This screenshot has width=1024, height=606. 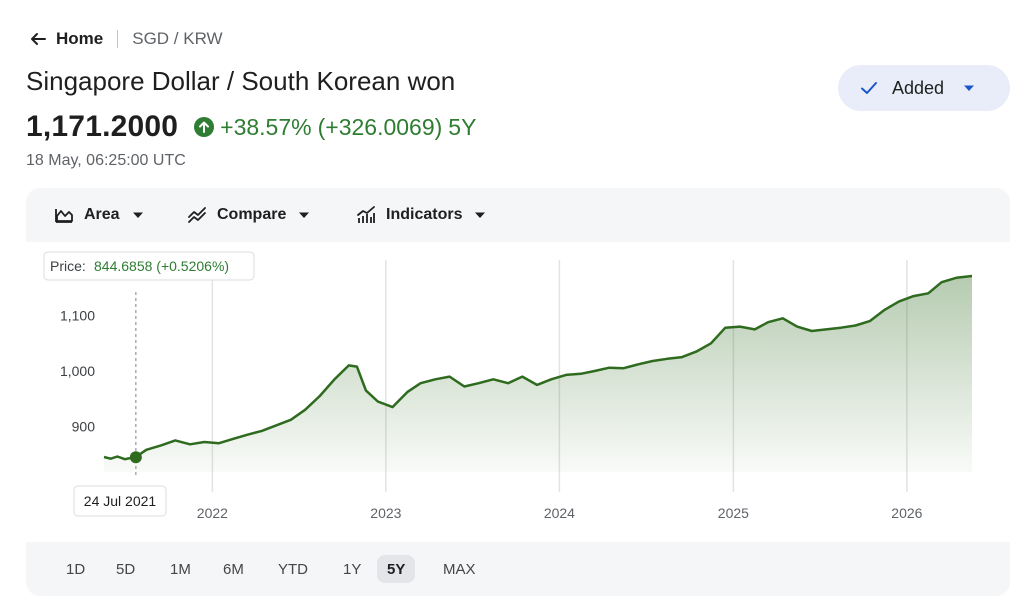 What do you see at coordinates (380, 126) in the screenshot?
I see `change-absolute: (+326.0069)` at bounding box center [380, 126].